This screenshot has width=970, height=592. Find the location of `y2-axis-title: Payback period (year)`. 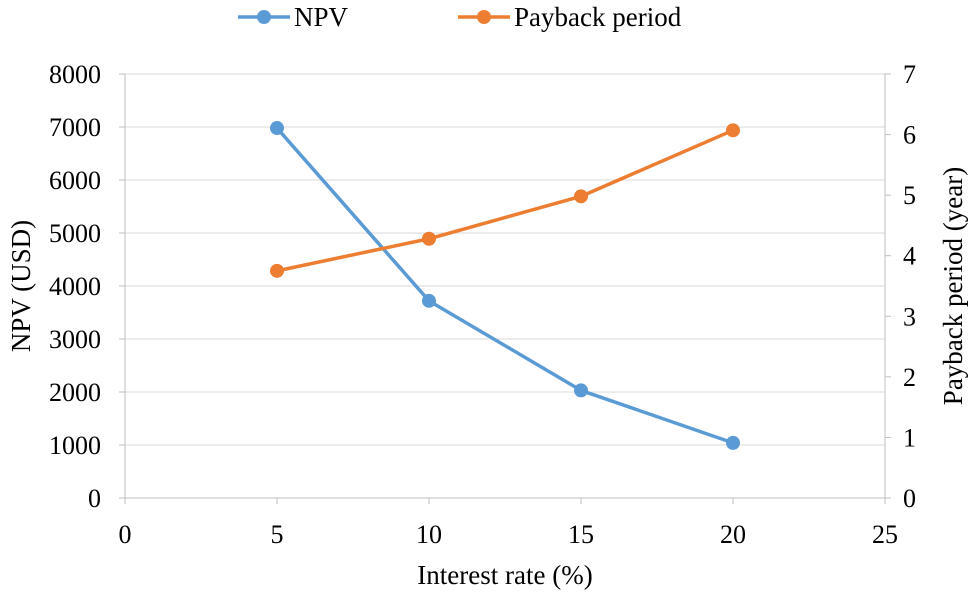

y2-axis-title: Payback period (year) is located at coordinates (953, 286).